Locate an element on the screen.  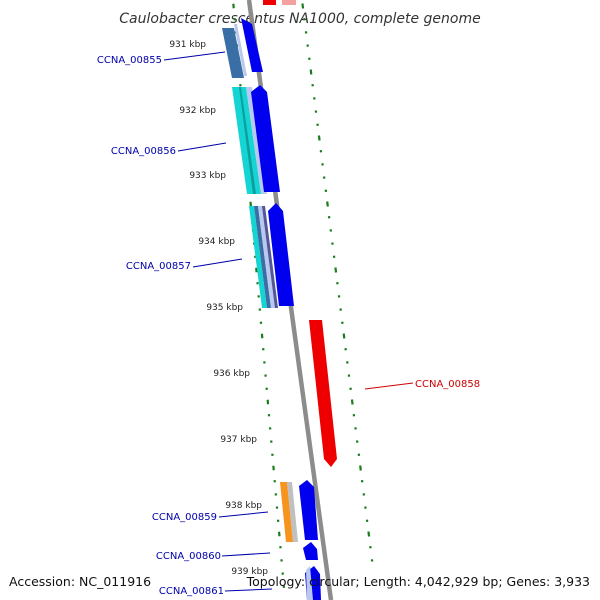
cds-feature-dark is located at coordinates (262, 257).